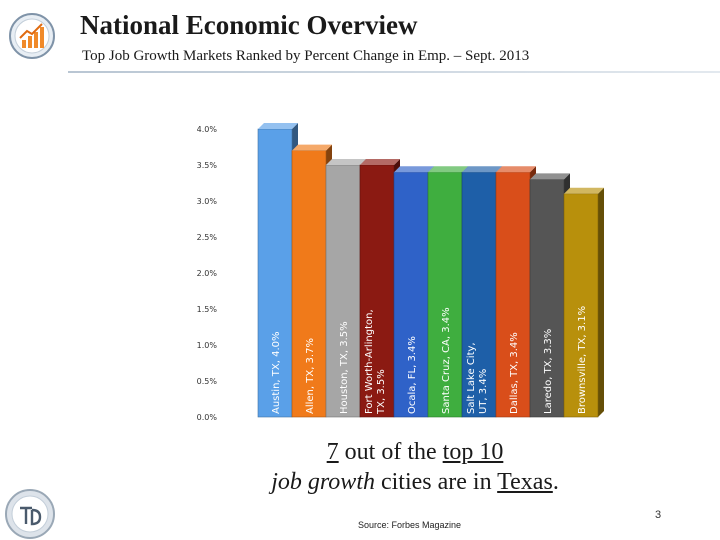 Image resolution: width=720 pixels, height=540 pixels. I want to click on bar-label: Austin, TX, 4.0%, so click(276, 372).